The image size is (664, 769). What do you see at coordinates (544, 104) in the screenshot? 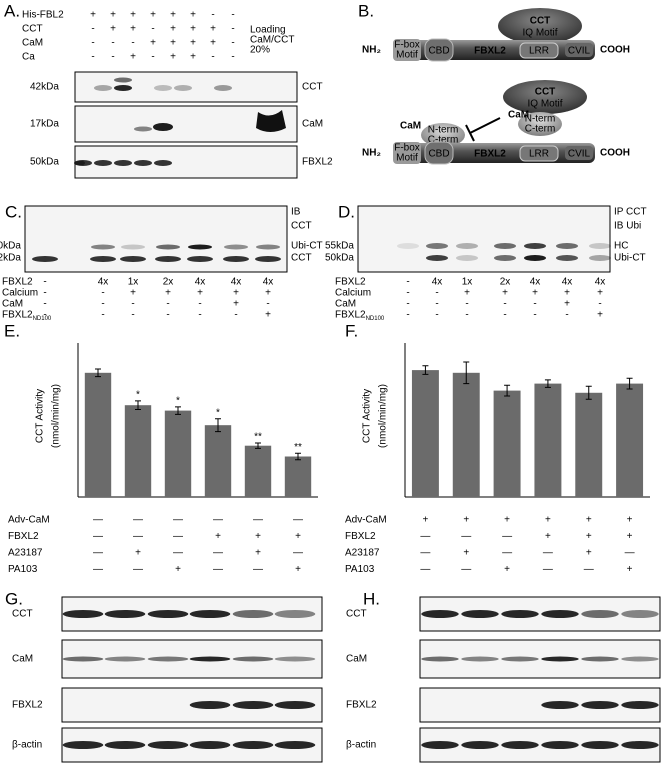
I see `iq-label: IQ Motif` at bounding box center [544, 104].